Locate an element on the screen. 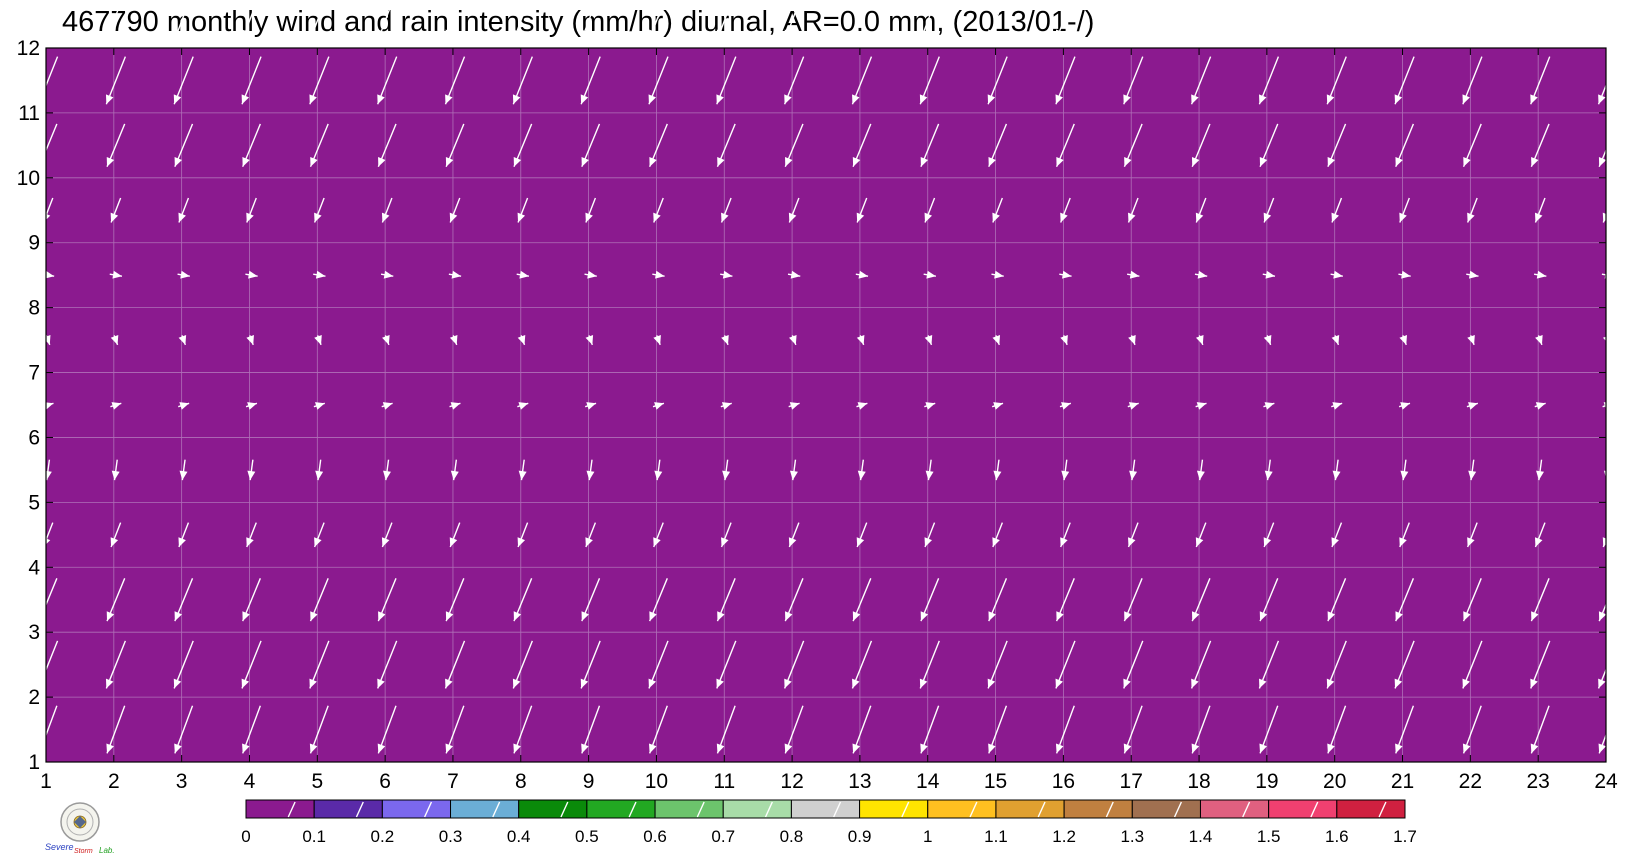 The height and width of the screenshot is (860, 1640). y-tick-label: 4 is located at coordinates (34, 567).